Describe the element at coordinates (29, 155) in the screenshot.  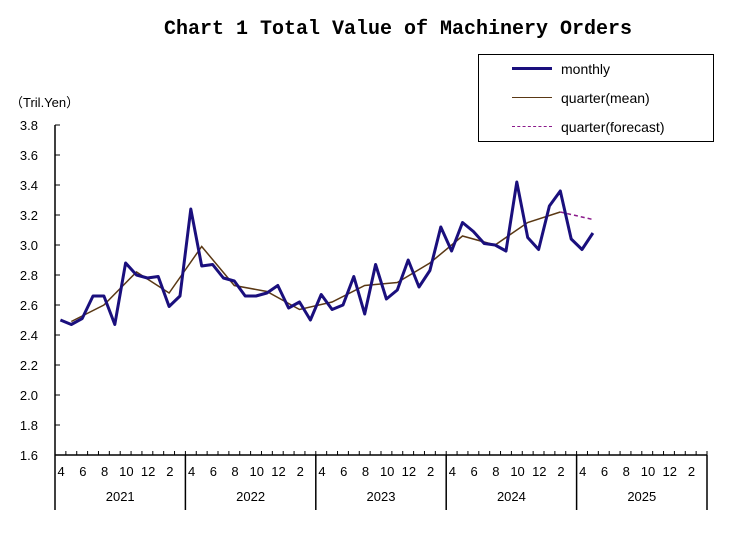
I see `y-tick-label: 3.6` at that location.